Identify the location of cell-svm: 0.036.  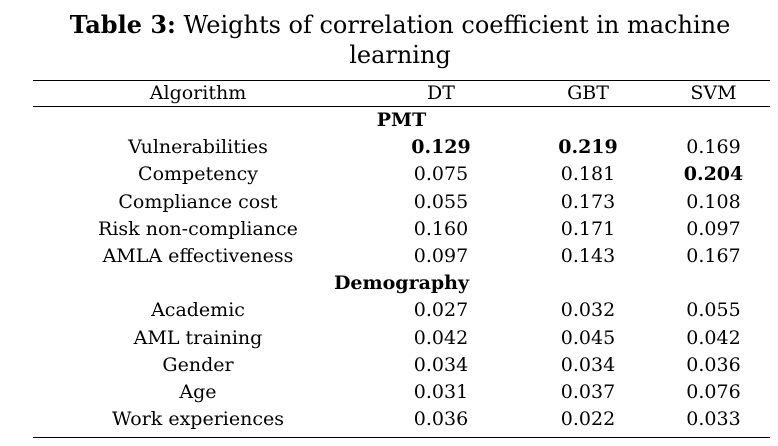
(713, 364).